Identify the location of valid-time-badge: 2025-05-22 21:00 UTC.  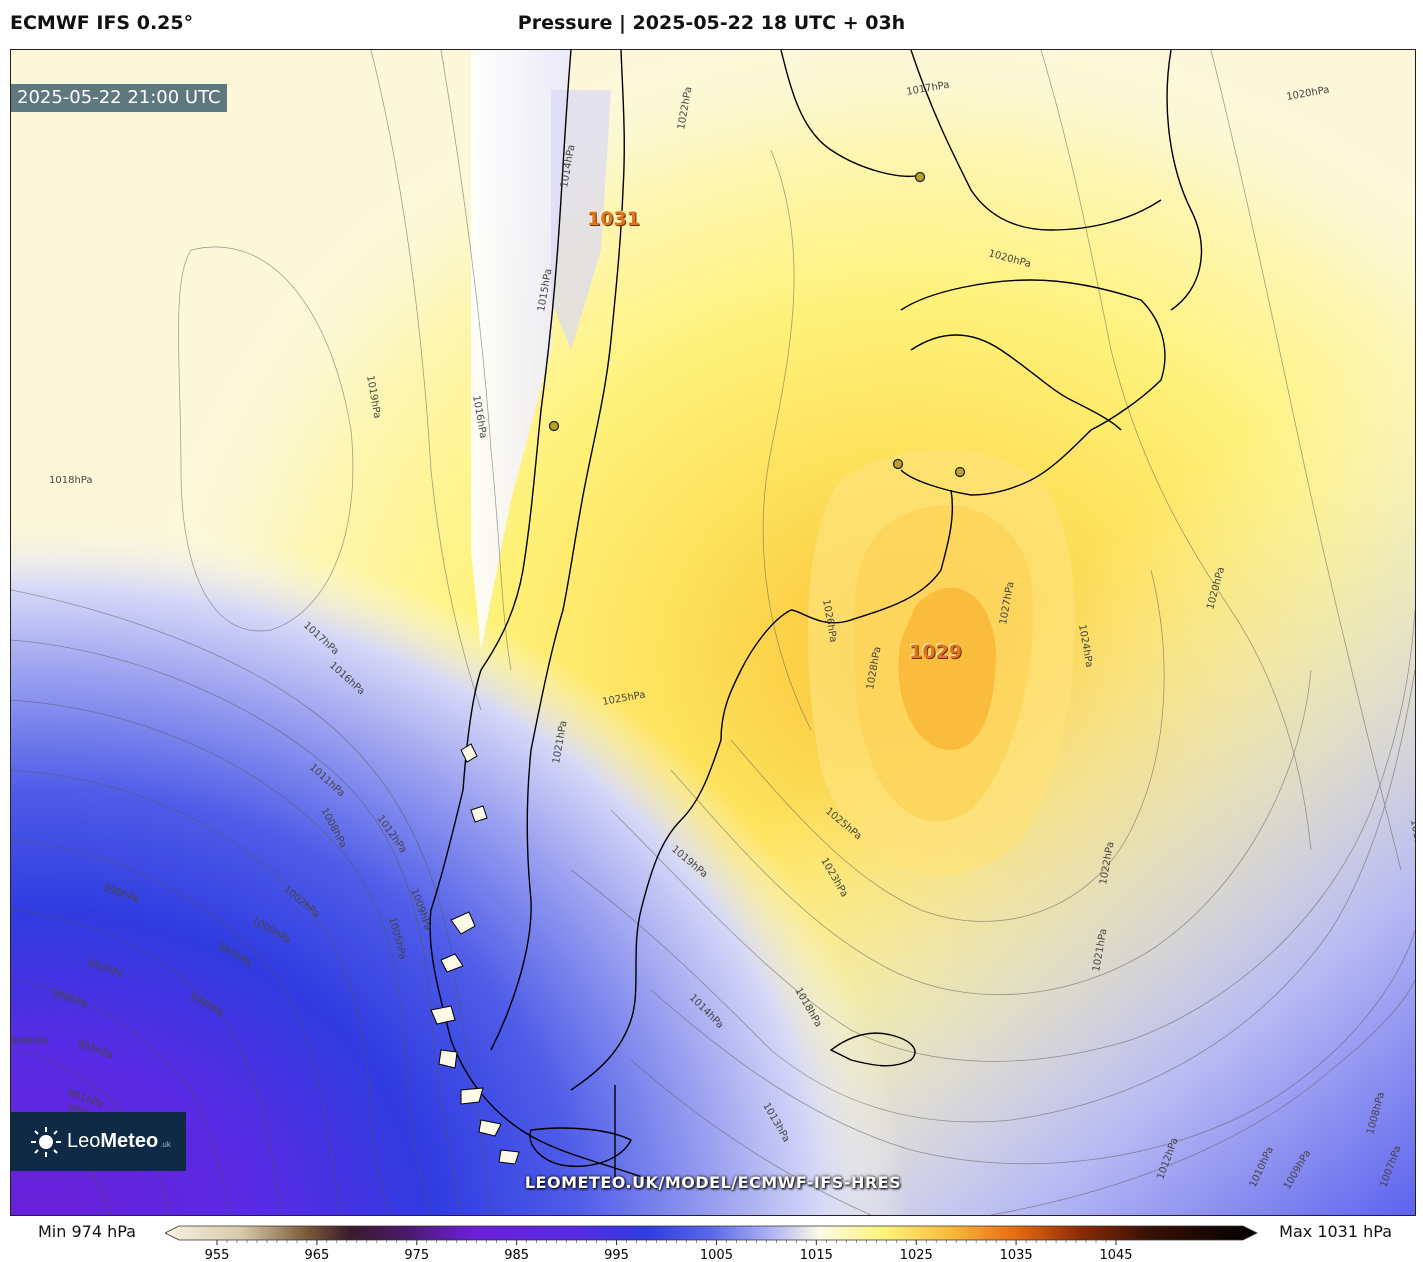
(119, 98).